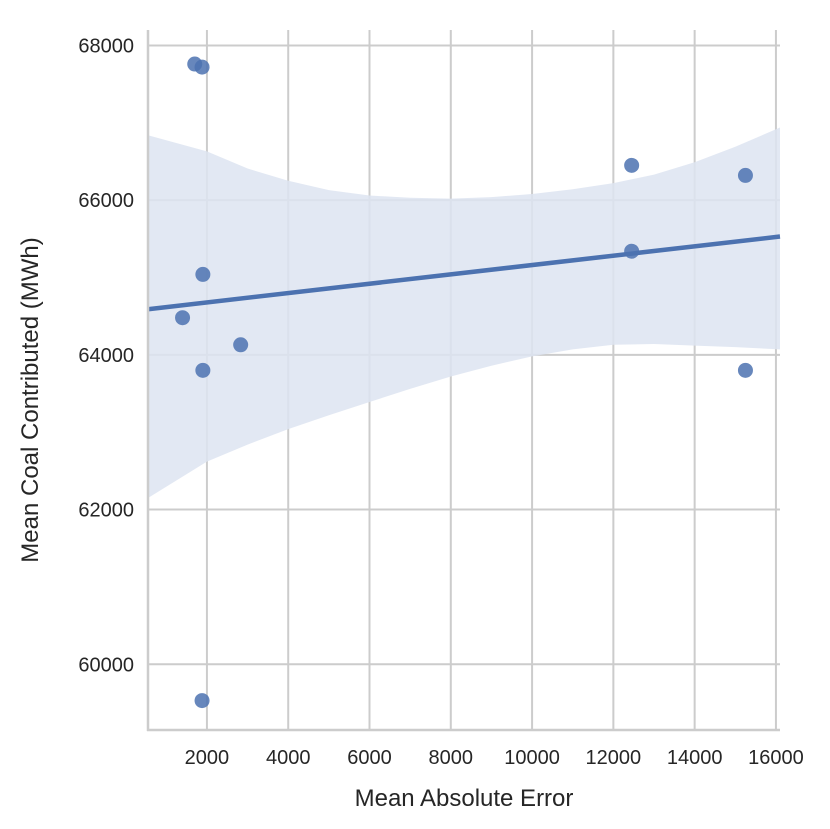 This screenshot has width=830, height=829. Describe the element at coordinates (106, 356) in the screenshot. I see `y-tick-label-2: 64000` at that location.